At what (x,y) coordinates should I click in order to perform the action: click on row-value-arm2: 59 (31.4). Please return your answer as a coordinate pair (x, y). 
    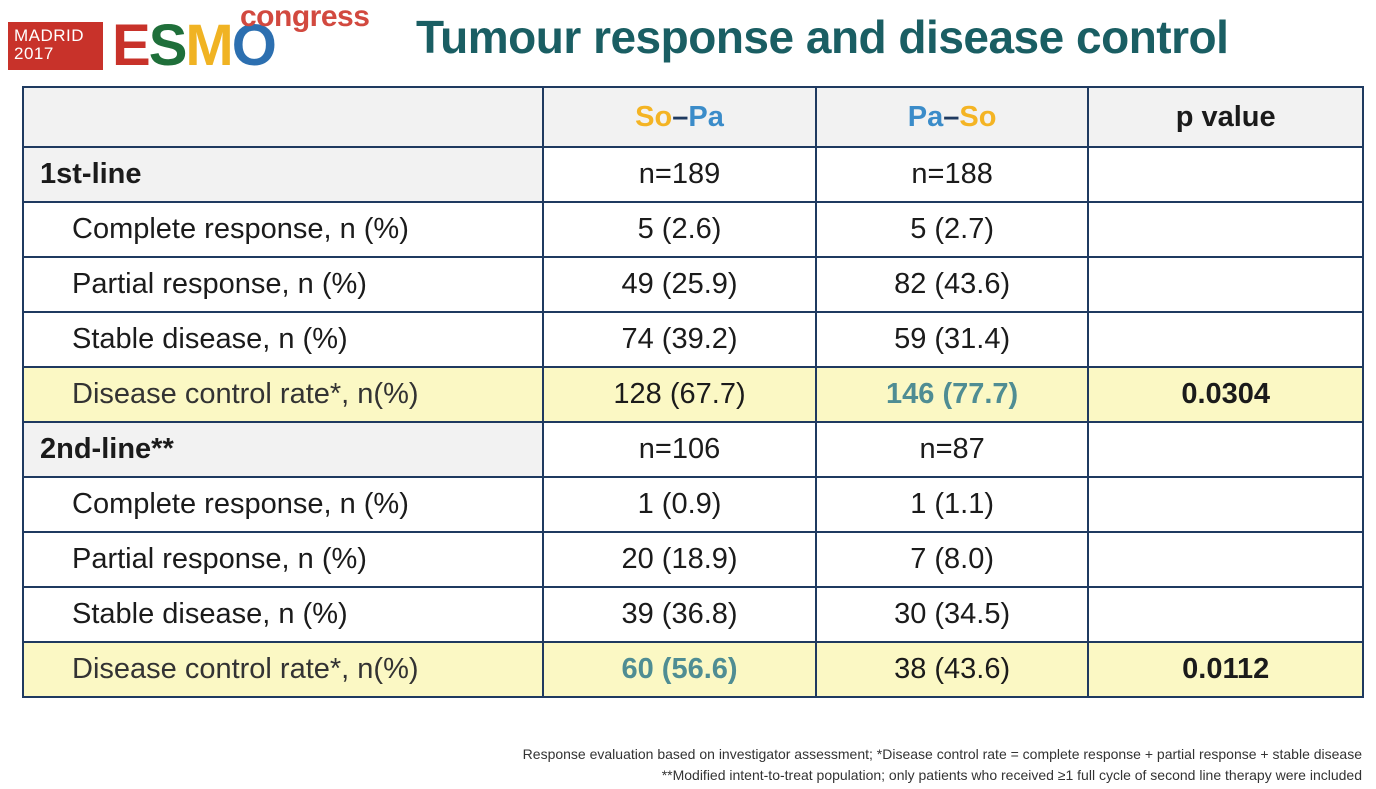
    Looking at the image, I should click on (952, 339).